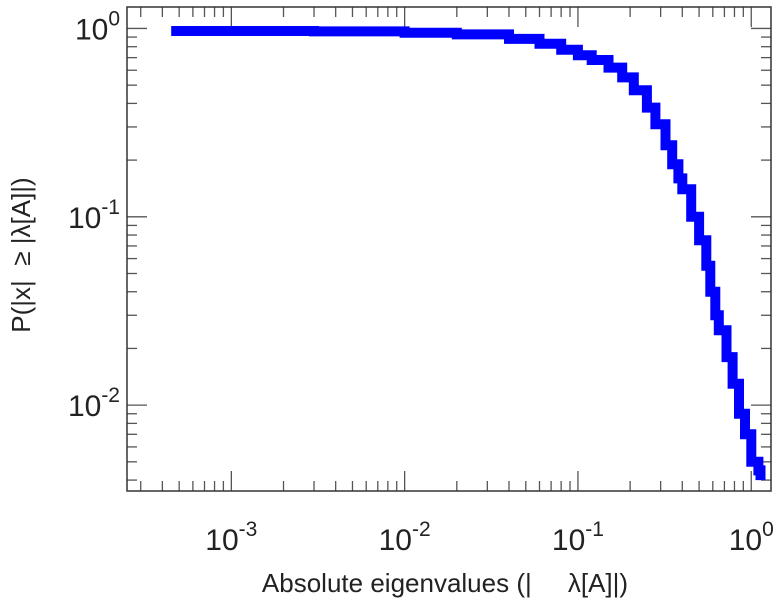 This screenshot has height=600, width=775. Describe the element at coordinates (94, 403) in the screenshot. I see `y-tick-label: 10⁻²` at that location.